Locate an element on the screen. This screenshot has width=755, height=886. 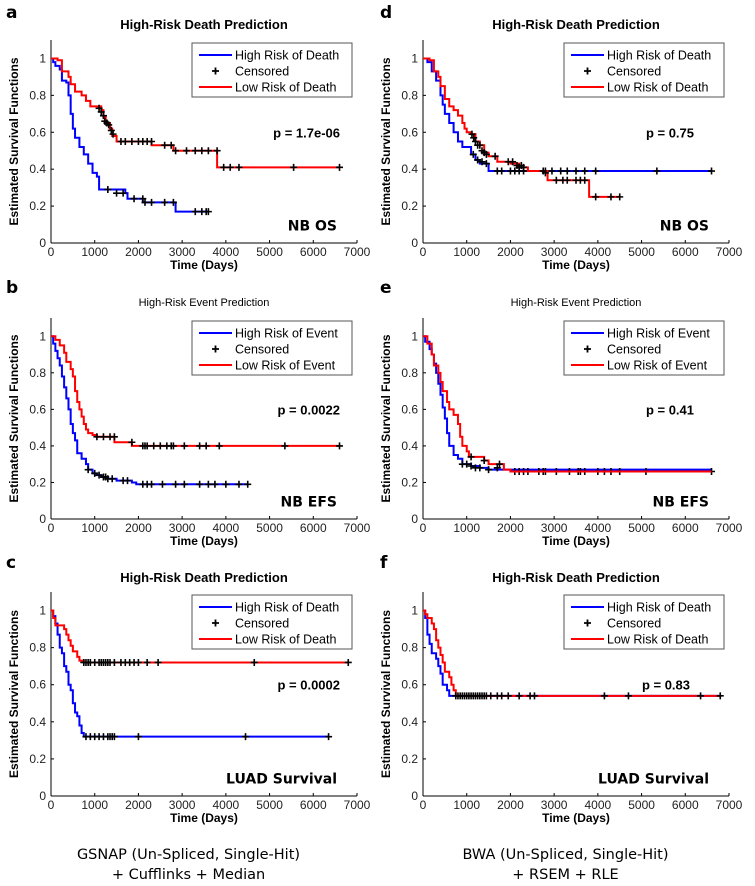
y-tick-label: 1 is located at coordinates (42, 58).